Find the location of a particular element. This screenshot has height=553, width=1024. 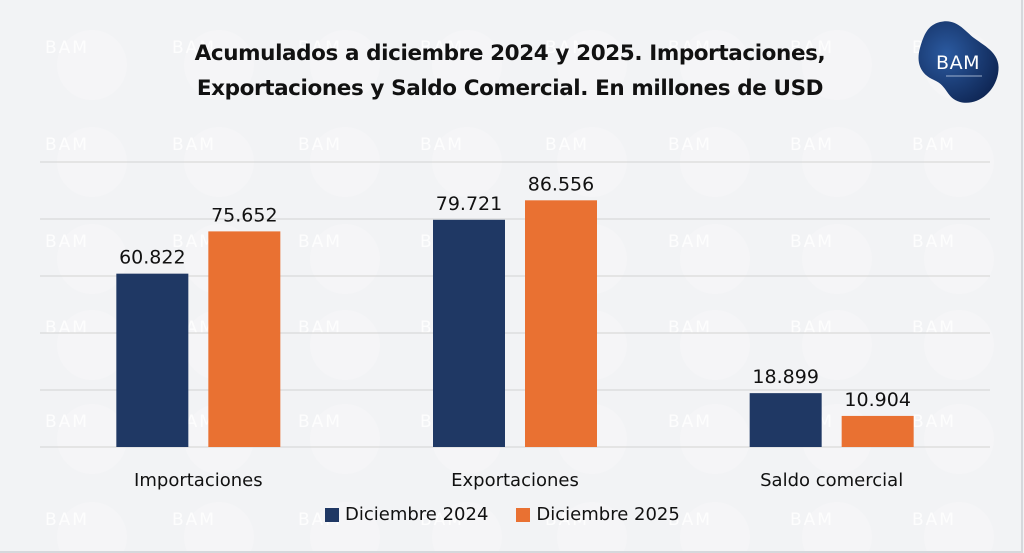

bar-2025-saldo-comercial is located at coordinates (877, 431).